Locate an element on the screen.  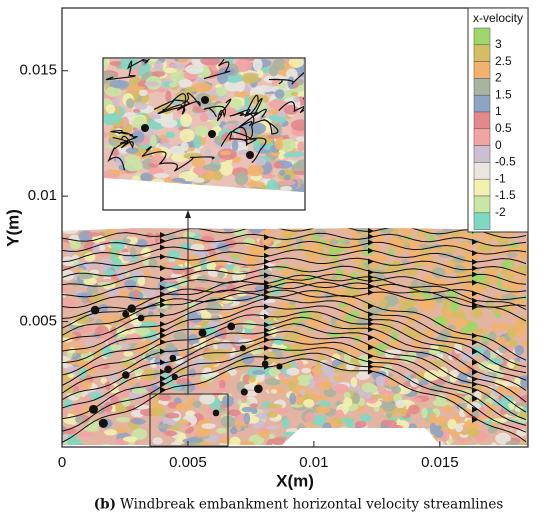
y-tick-label: 0.015 is located at coordinates (38, 70).